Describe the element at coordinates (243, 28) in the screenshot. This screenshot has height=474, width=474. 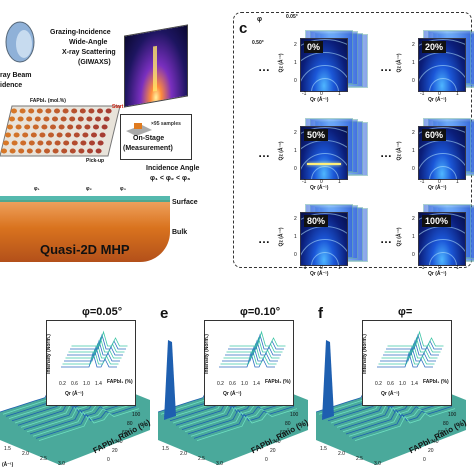
I see `panel-c-letter: c` at that location.